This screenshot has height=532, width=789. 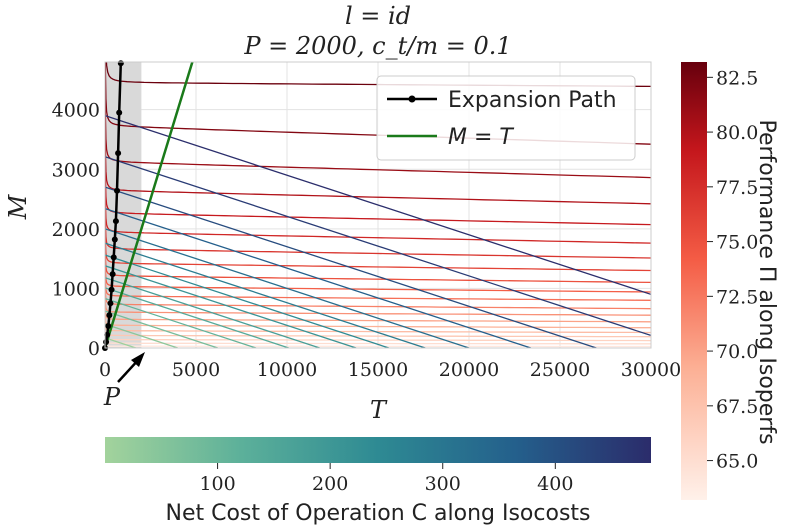 I want to click on annotation-arrow-head, so click(x=138, y=359).